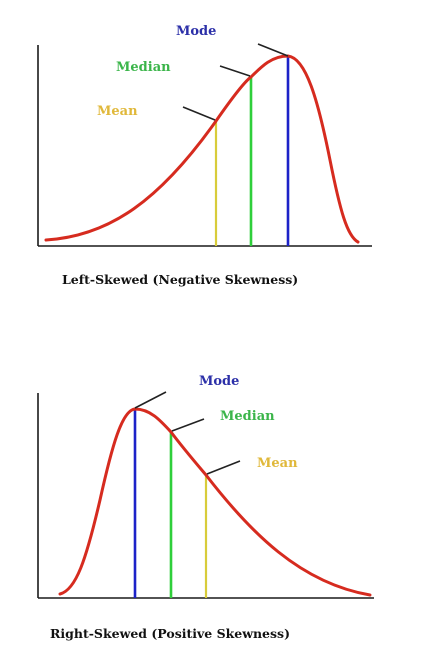 The width and height of the screenshot is (426, 665). Describe the element at coordinates (180, 279) in the screenshot. I see `left-caption: Left-Skewed (Negative Skewness)` at that location.